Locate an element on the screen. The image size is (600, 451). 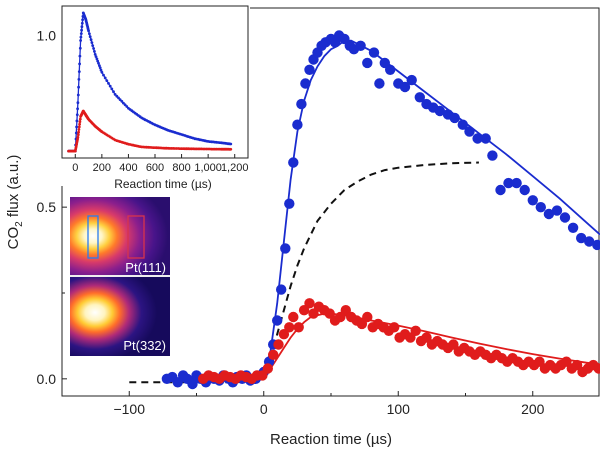
panel-top-label: Pt(111) is located at coordinates (145, 267).